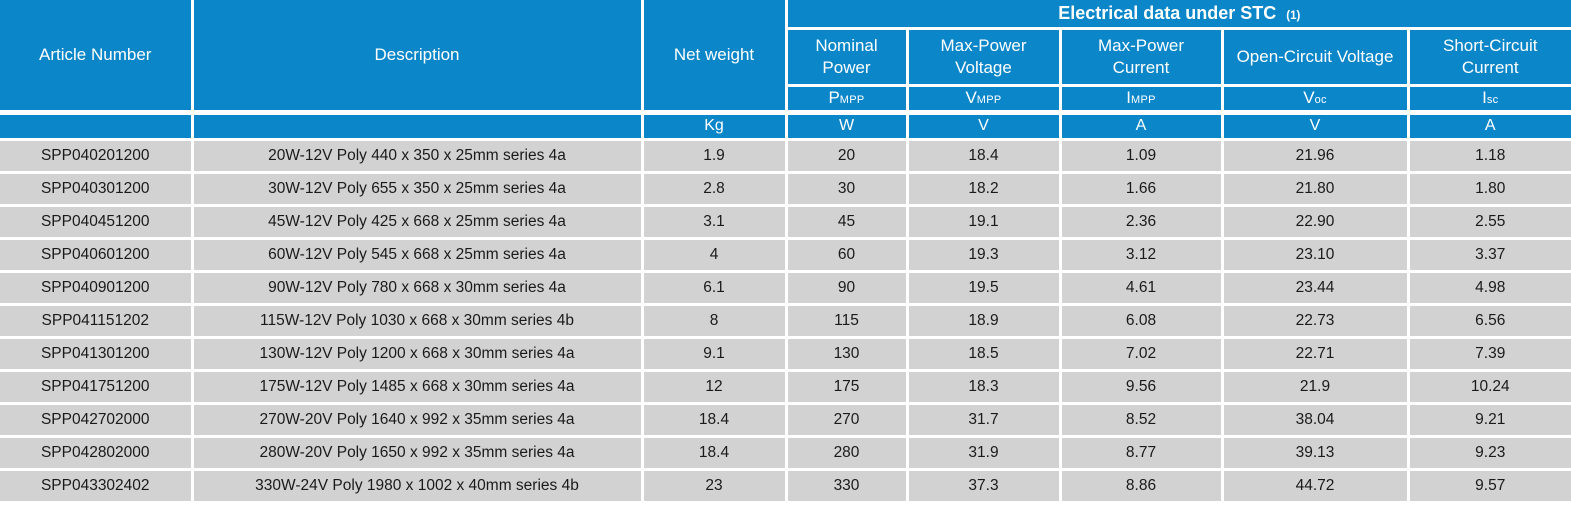  I want to click on cell-nominal-power-pmpp: 270, so click(846, 419).